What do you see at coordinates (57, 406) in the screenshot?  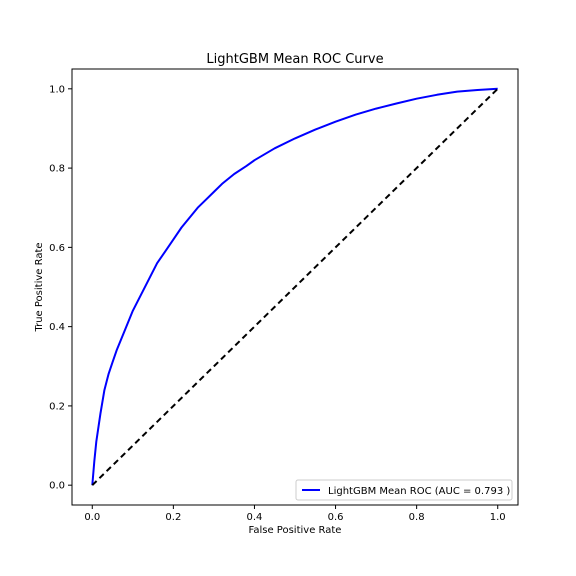 I see `y-tick-label: 0.2` at bounding box center [57, 406].